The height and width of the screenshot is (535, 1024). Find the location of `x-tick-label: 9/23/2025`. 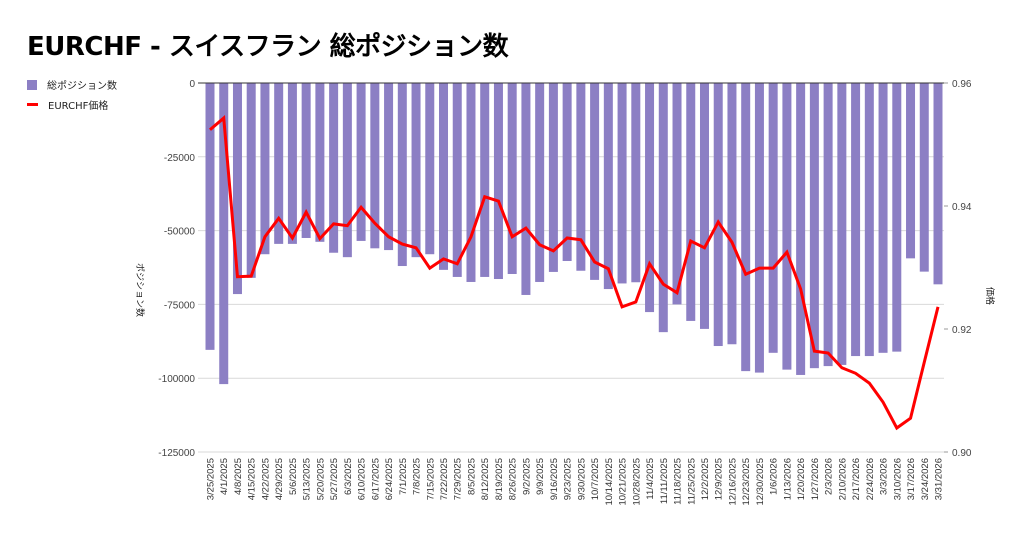

x-tick-label: 9/23/2025 is located at coordinates (568, 479).